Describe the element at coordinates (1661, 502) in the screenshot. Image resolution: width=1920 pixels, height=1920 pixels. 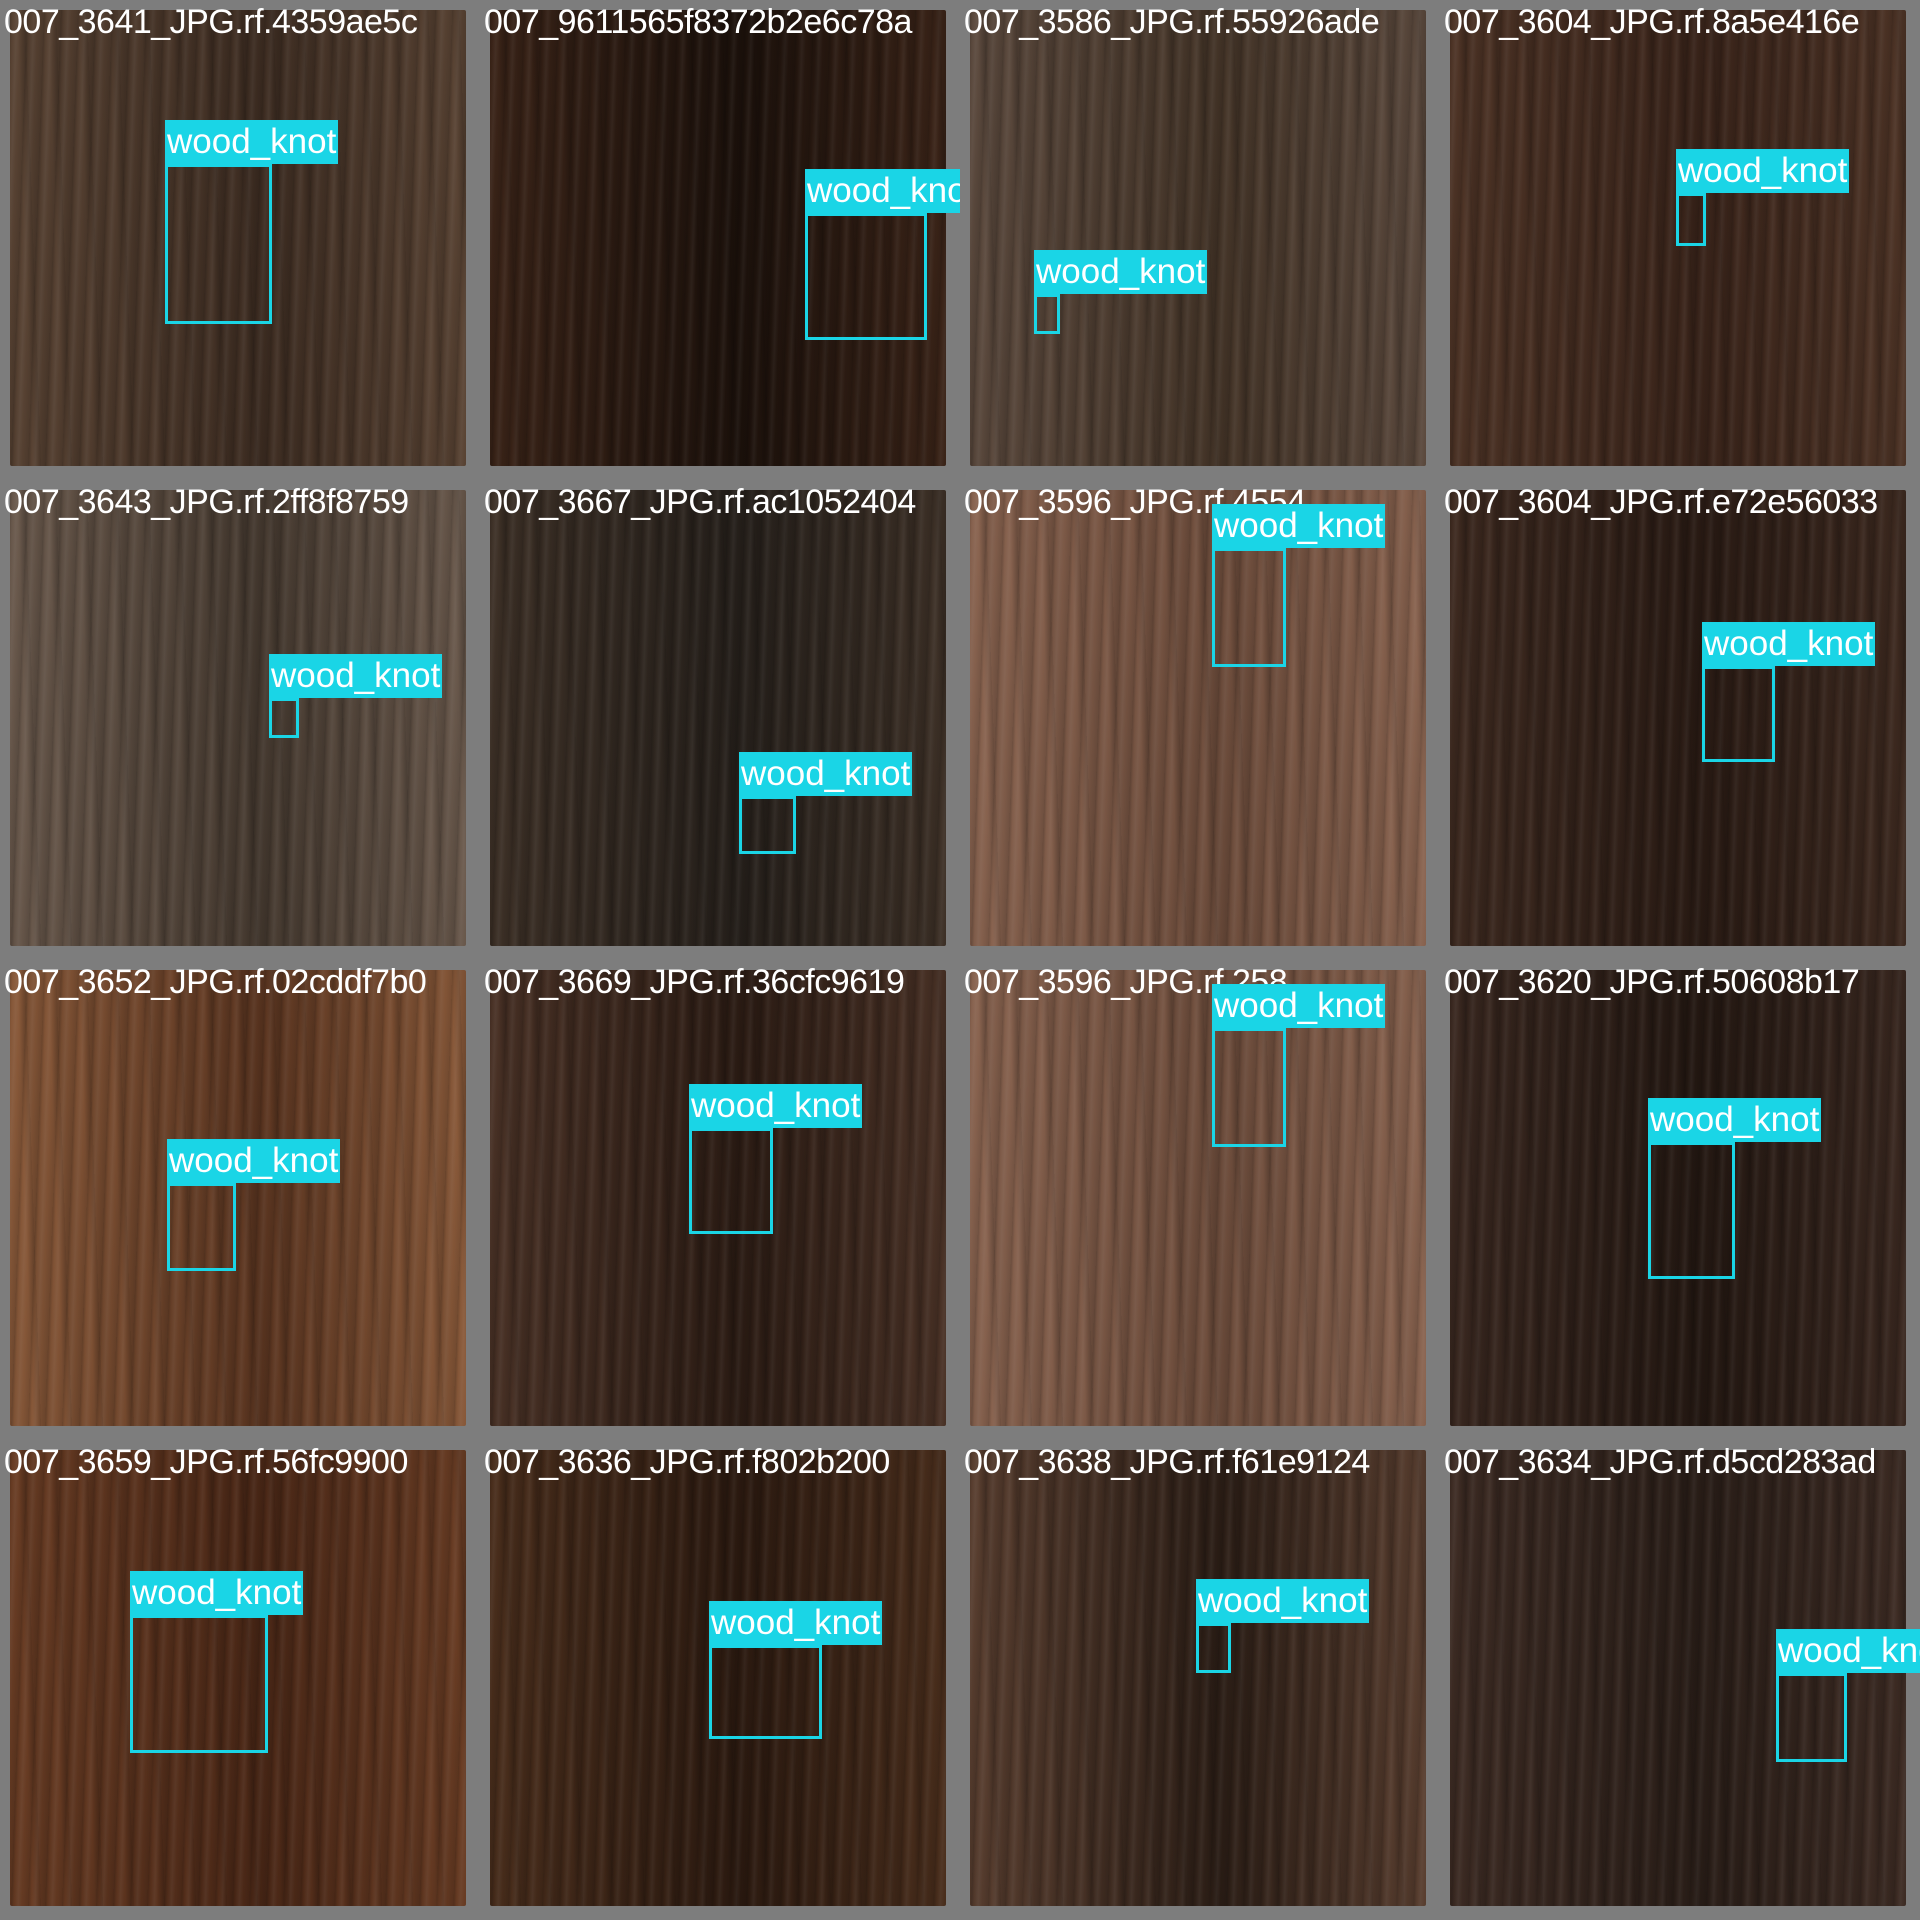
I see `image-filename: 007_3604_JPG.rf.e72e56033` at that location.